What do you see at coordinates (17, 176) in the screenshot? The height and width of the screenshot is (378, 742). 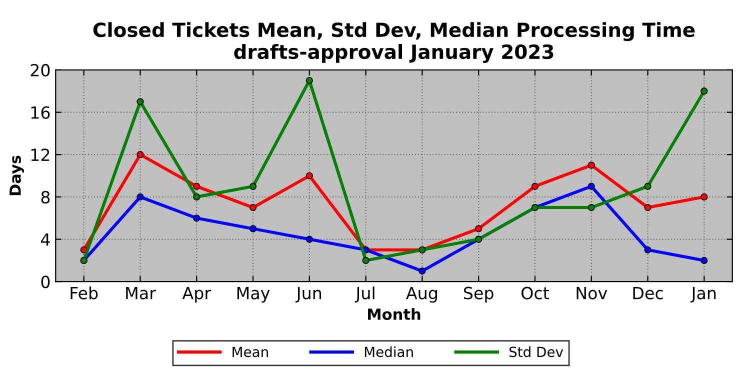 I see `y-axis-title: Days` at bounding box center [17, 176].